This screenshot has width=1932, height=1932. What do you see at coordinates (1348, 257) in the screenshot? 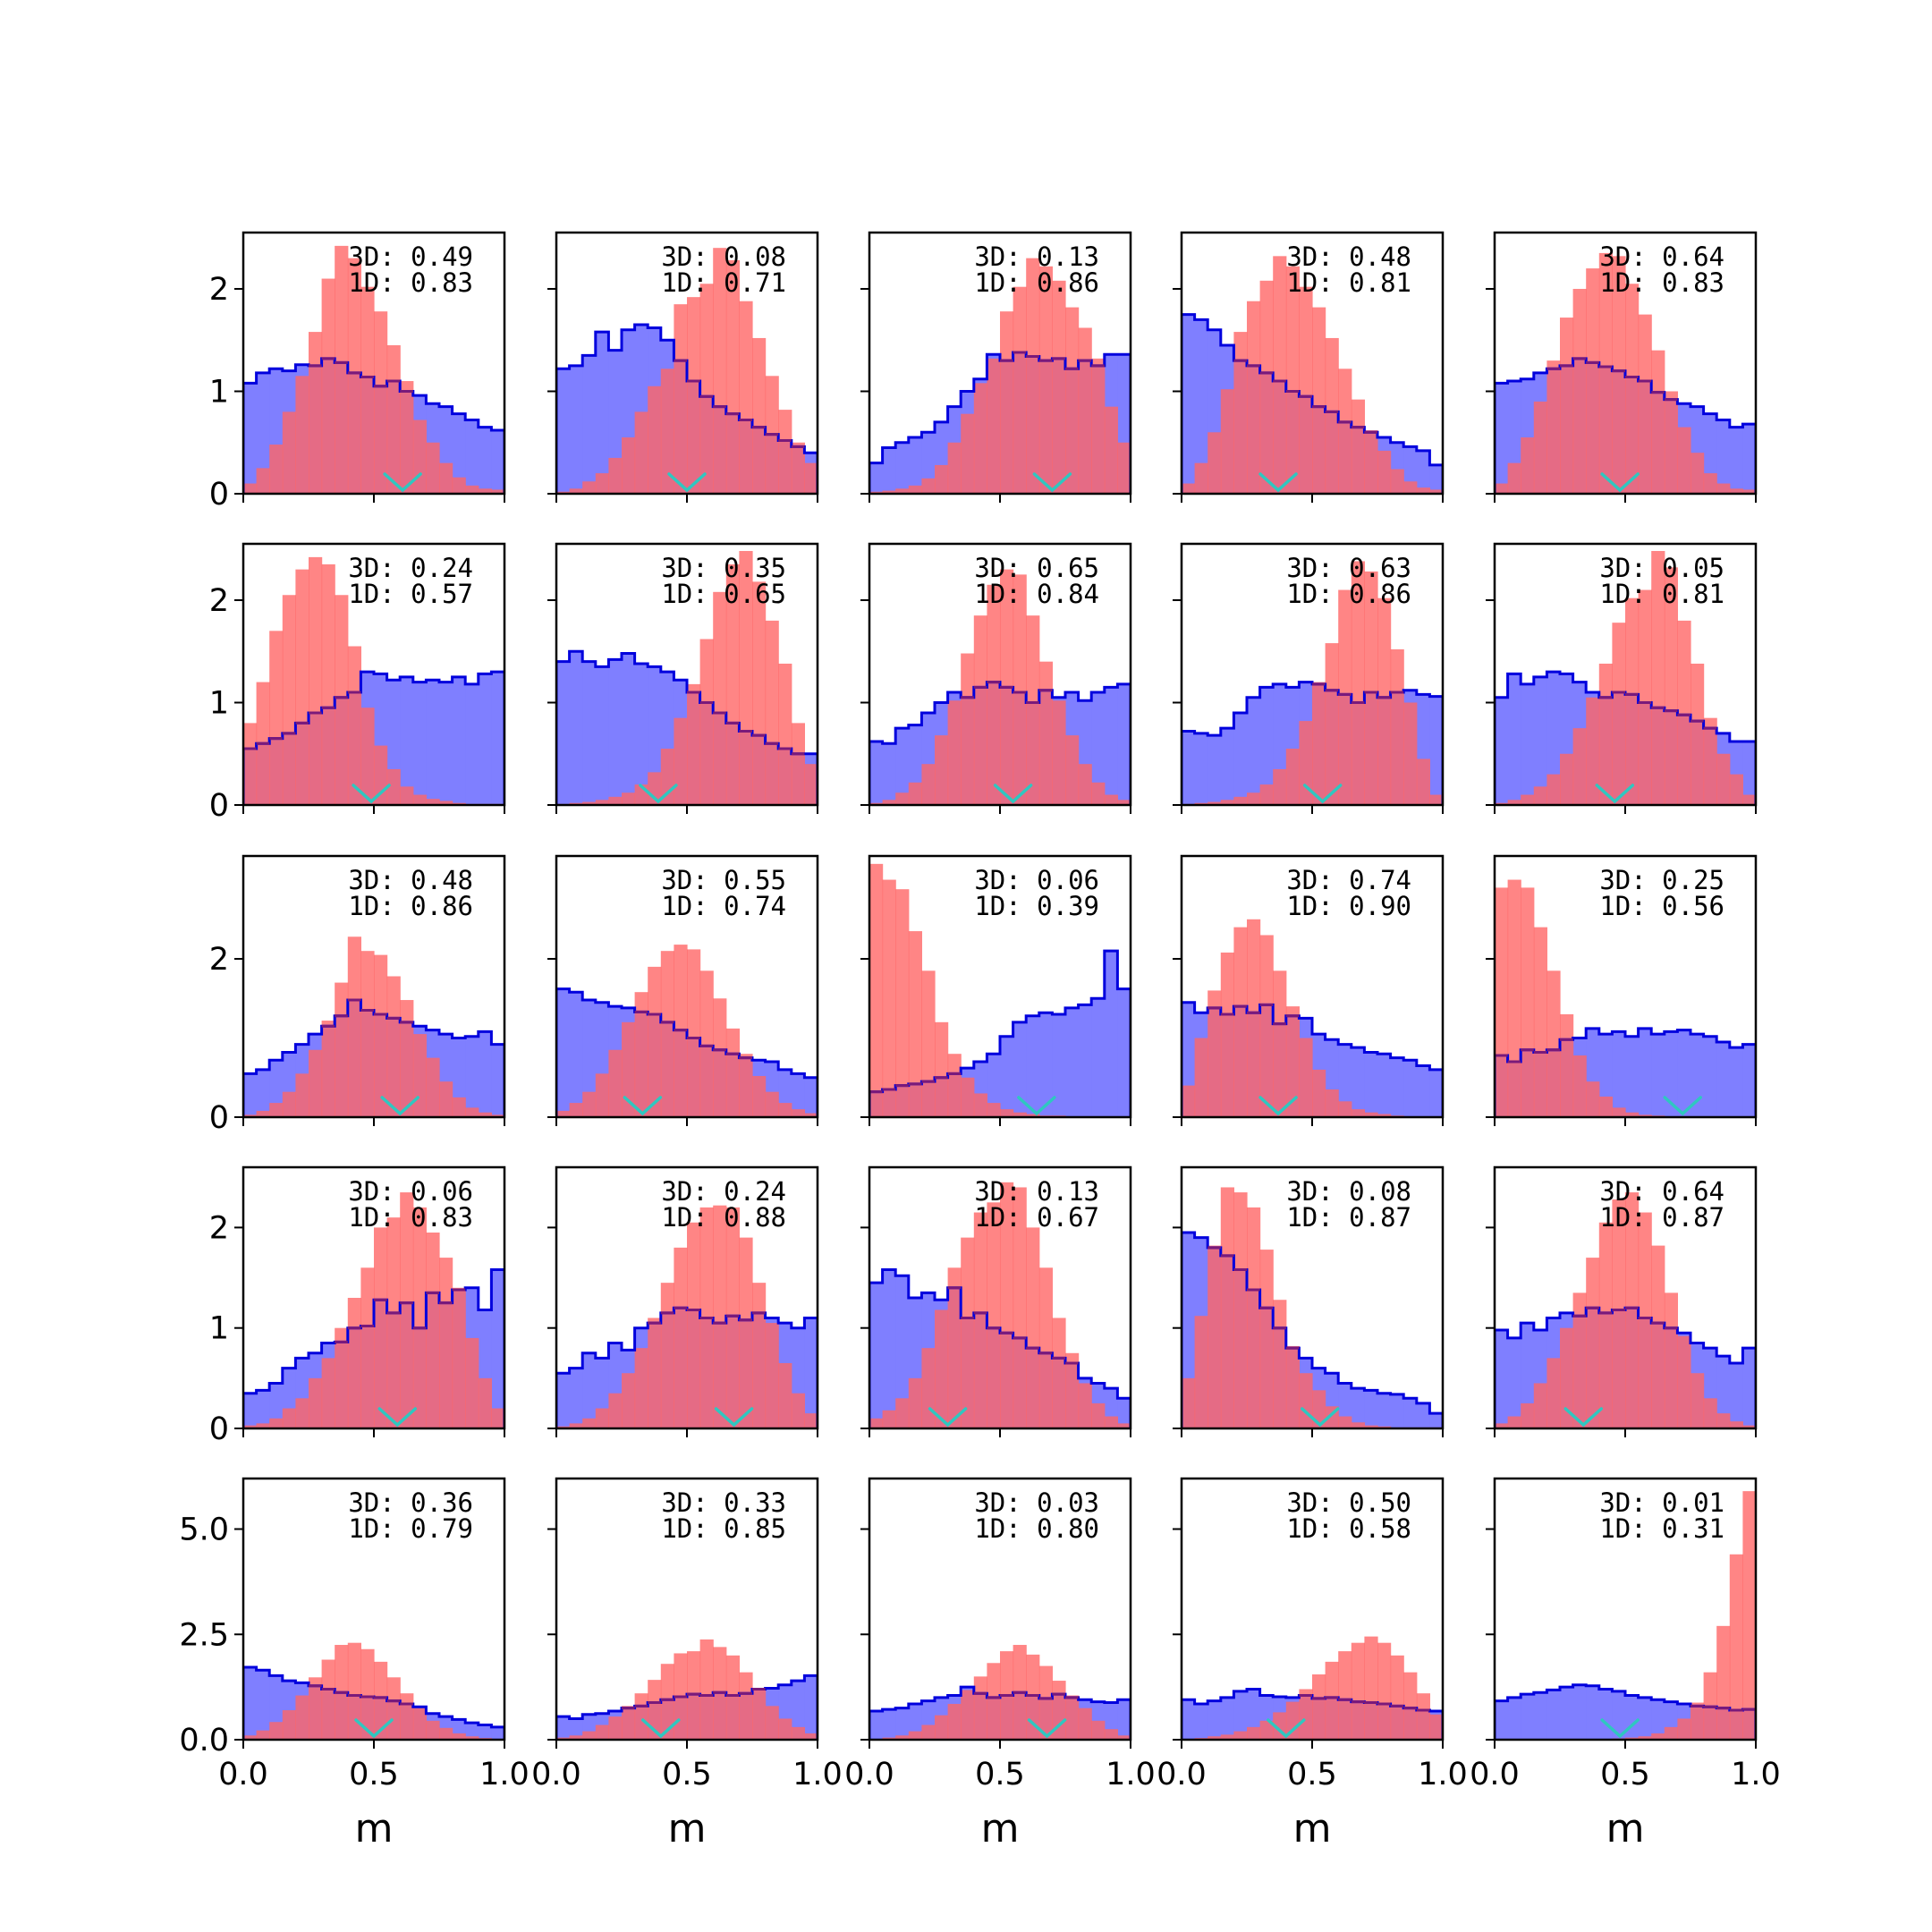
I see `annotation-3d: 3D: 0.48` at bounding box center [1348, 257].